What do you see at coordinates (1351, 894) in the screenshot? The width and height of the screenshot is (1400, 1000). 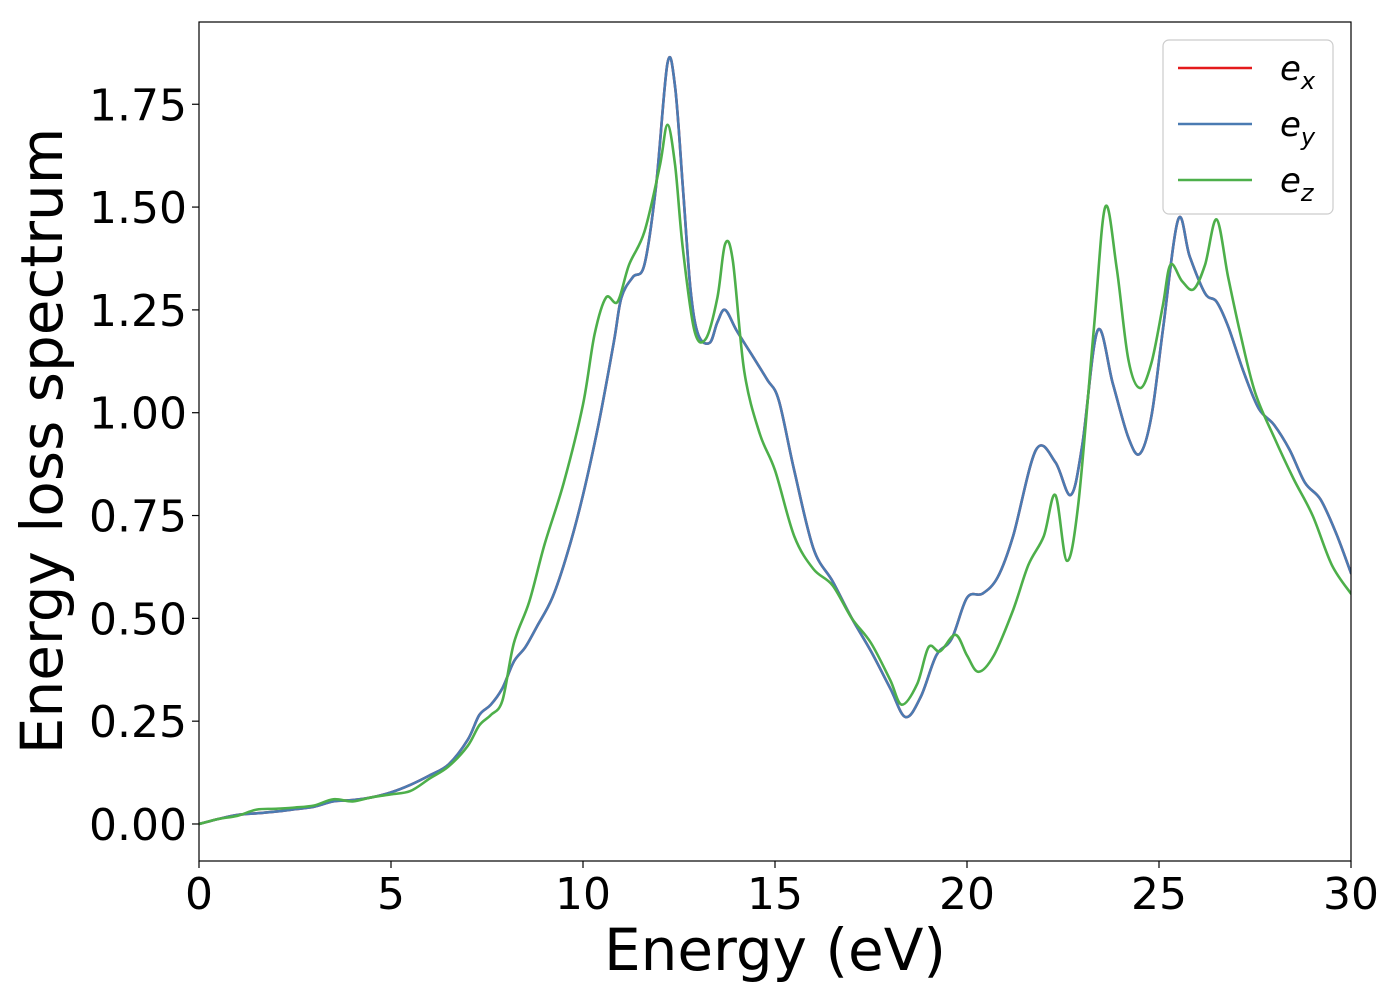 I see `x-tick-label: 30` at bounding box center [1351, 894].